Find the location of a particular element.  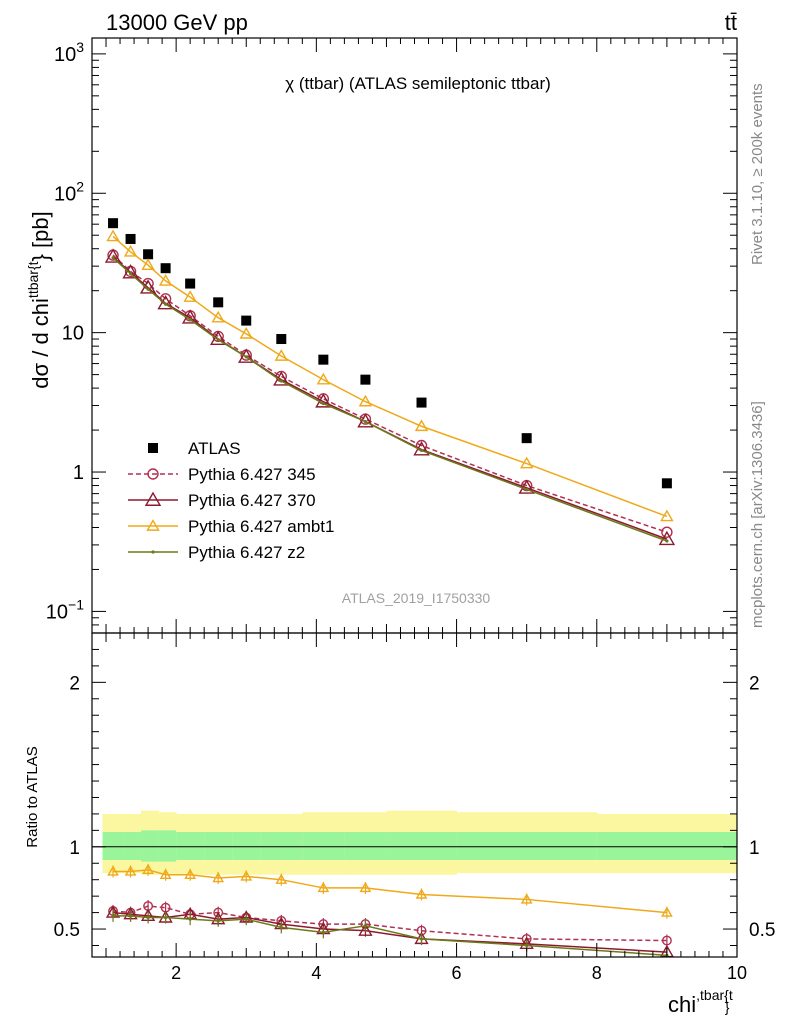

y-tick-label: 10² is located at coordinates (69, 191).